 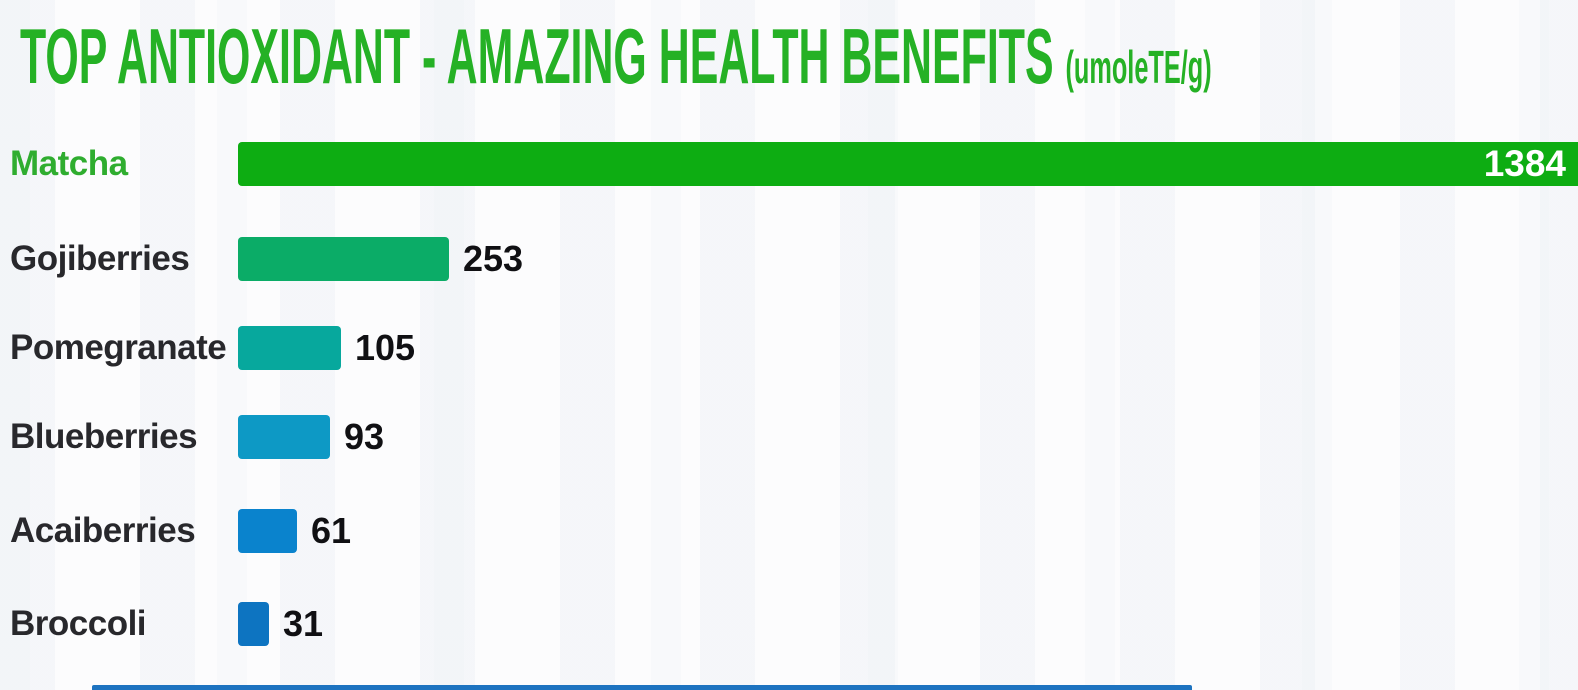 I want to click on value-label-gojiberries: 253, so click(x=493, y=258).